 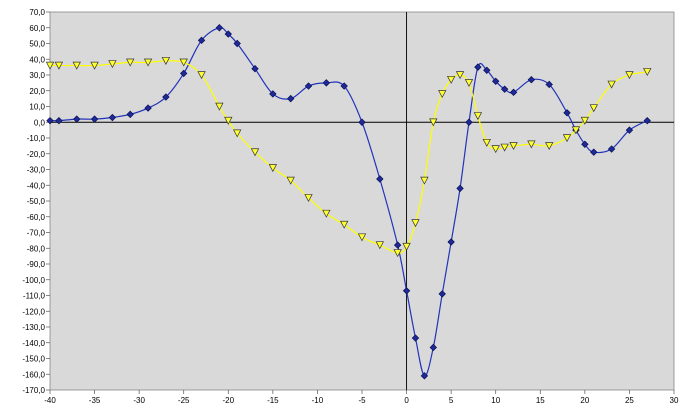 What do you see at coordinates (40, 122) in the screenshot?
I see `y-tick-label: 0,0` at bounding box center [40, 122].